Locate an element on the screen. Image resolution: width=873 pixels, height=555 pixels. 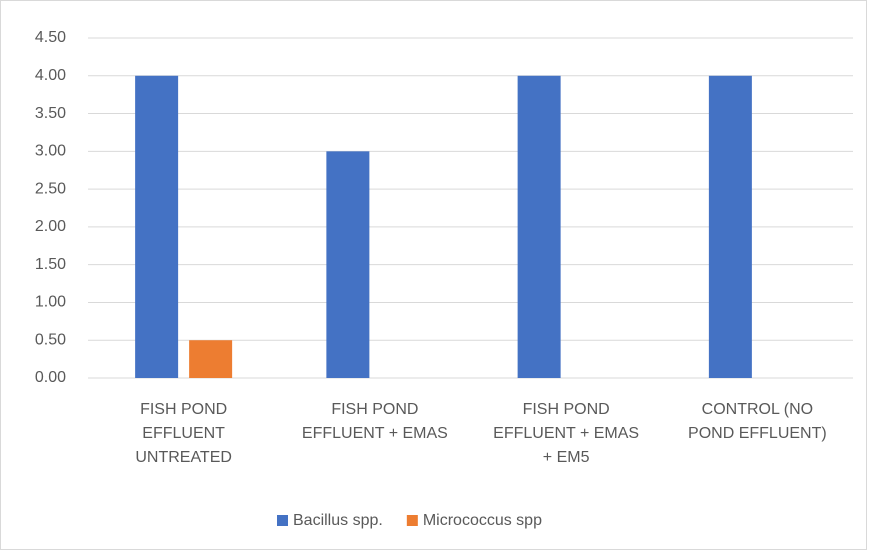
y-tick-label: 4.00 is located at coordinates (50, 75).